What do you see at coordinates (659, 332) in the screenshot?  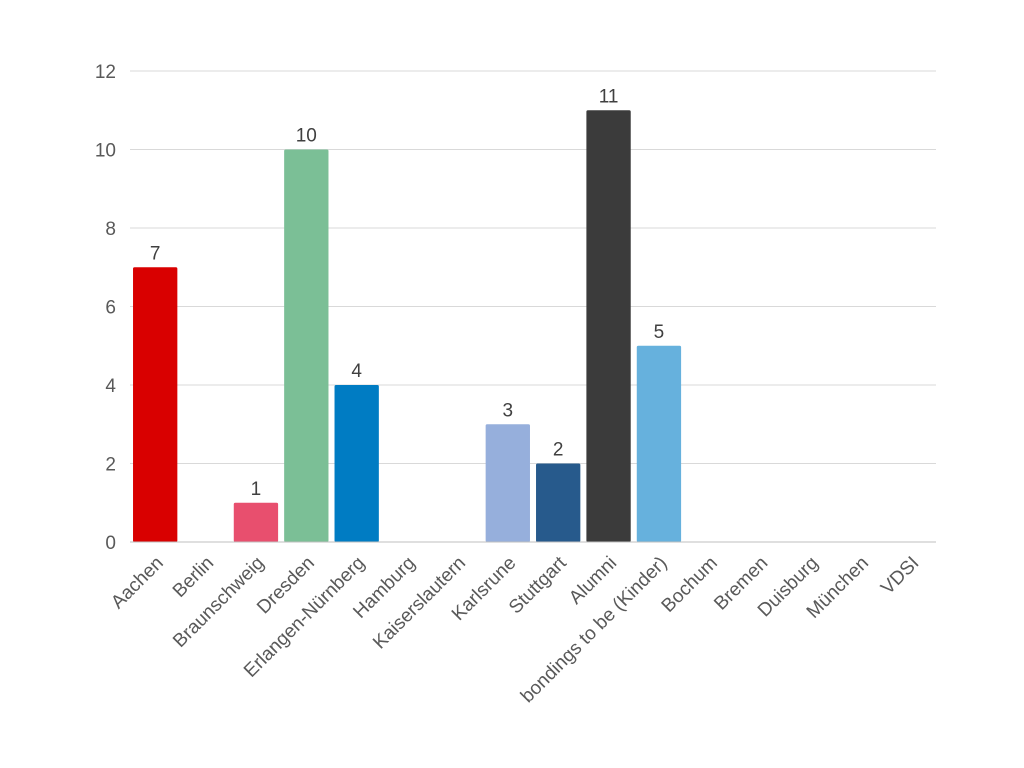 I see `data-label: 5` at bounding box center [659, 332].